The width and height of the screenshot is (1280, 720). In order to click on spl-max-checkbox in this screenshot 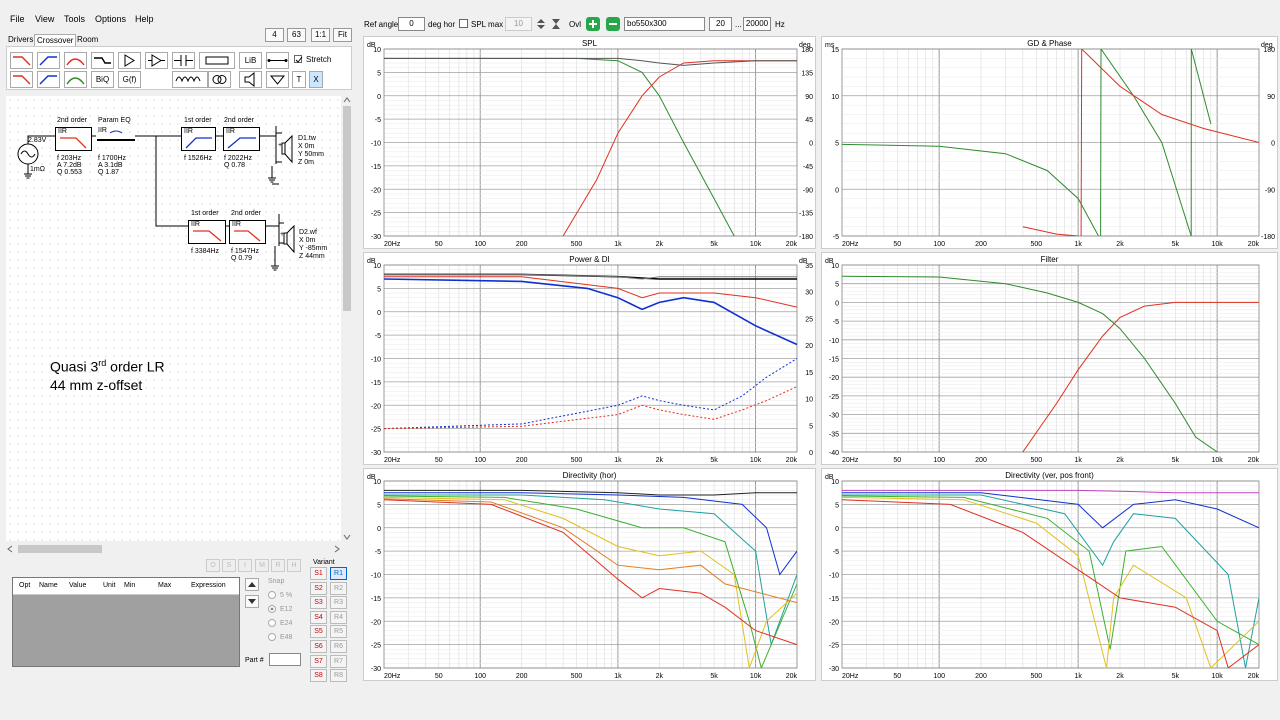, I will do `click(463, 23)`.